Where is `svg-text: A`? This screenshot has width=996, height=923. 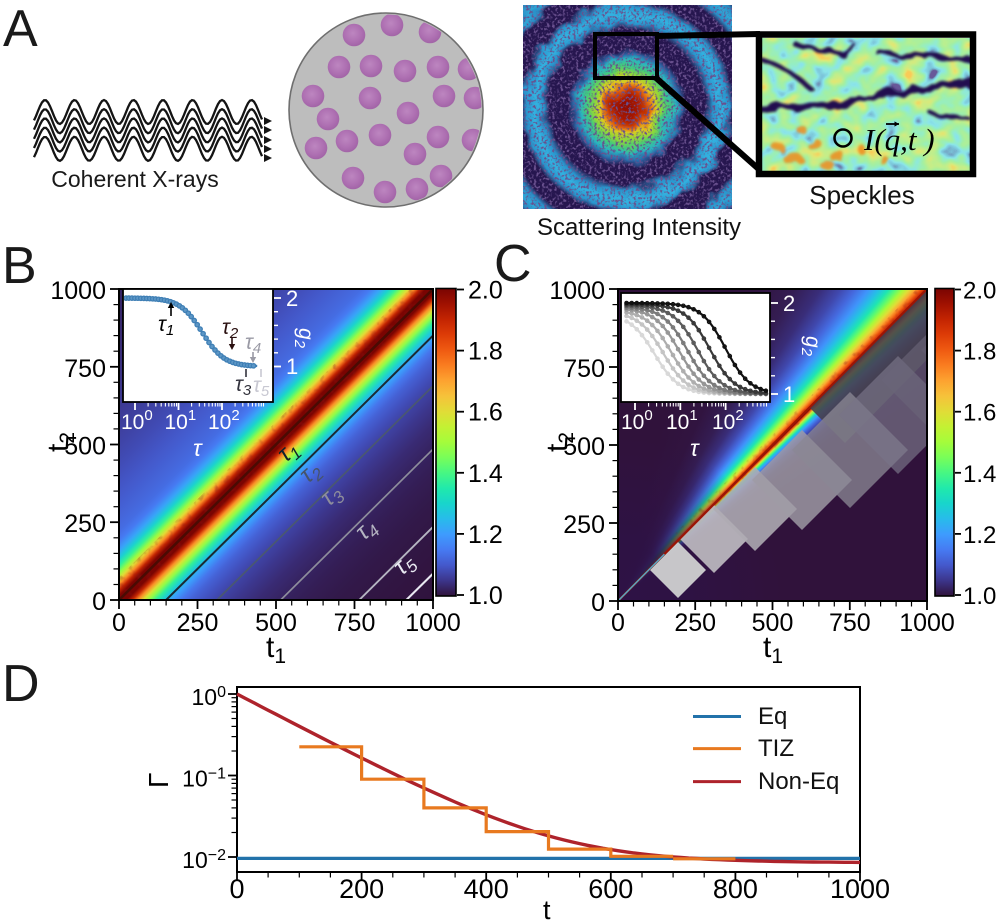 svg-text: A is located at coordinates (20, 29).